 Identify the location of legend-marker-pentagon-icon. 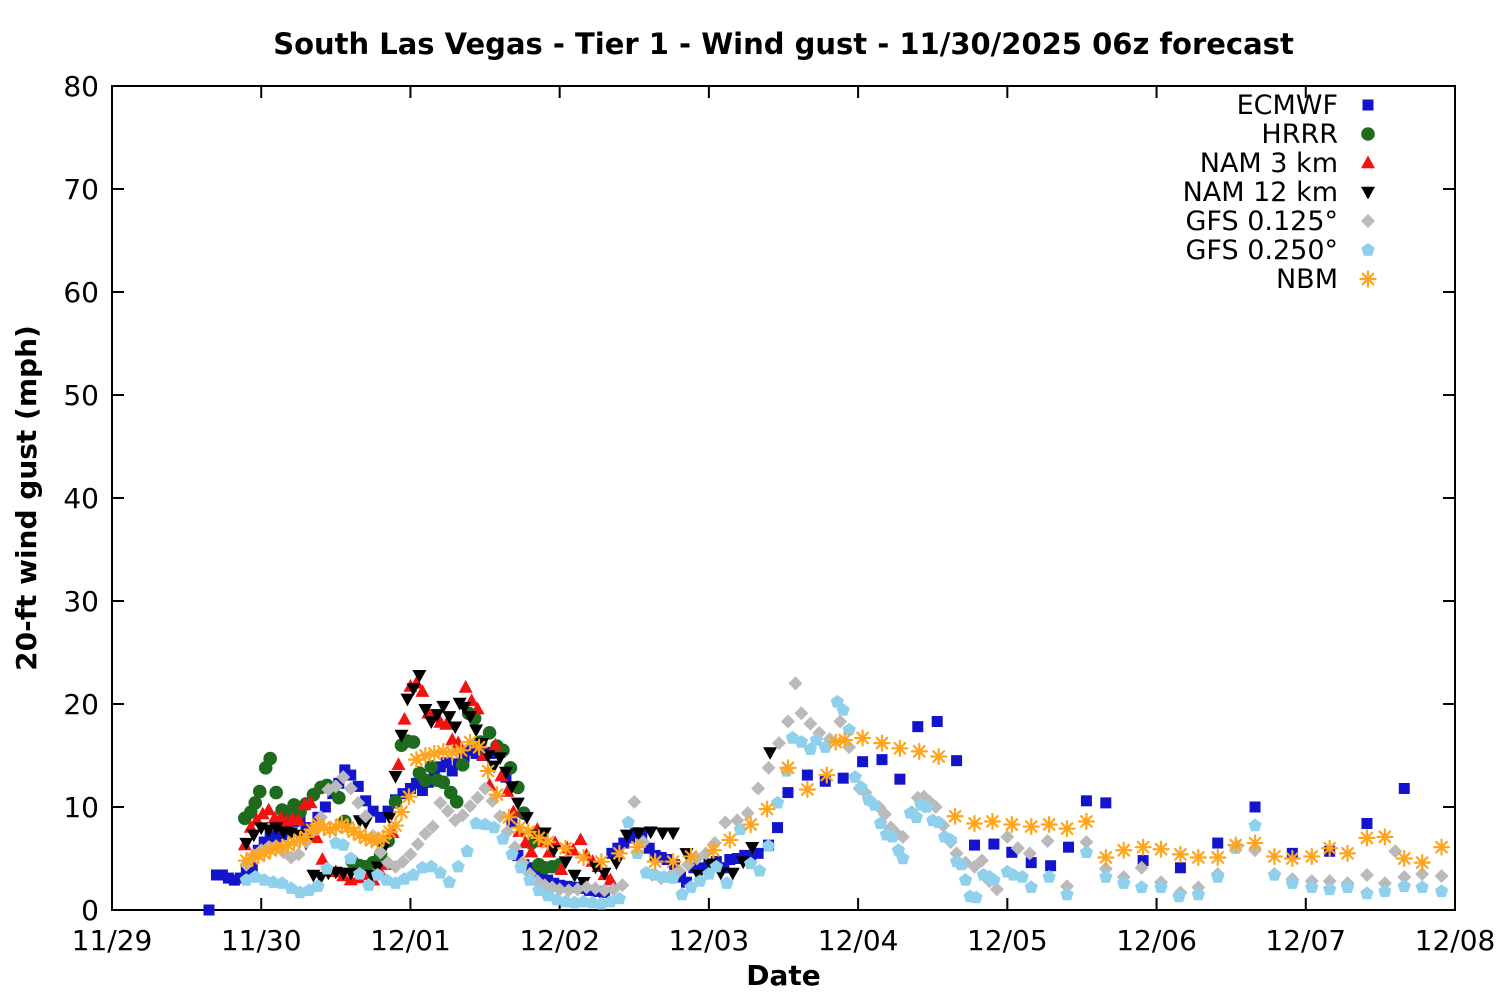
(1368, 249).